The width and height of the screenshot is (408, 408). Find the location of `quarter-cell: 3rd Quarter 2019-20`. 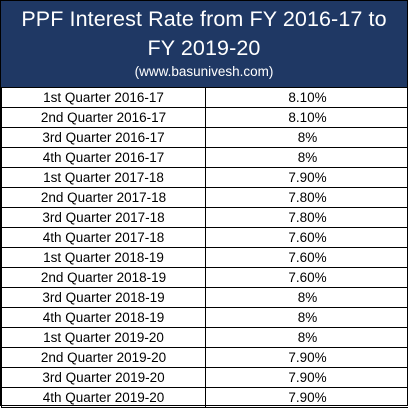

quarter-cell: 3rd Quarter 2019-20 is located at coordinates (104, 378).